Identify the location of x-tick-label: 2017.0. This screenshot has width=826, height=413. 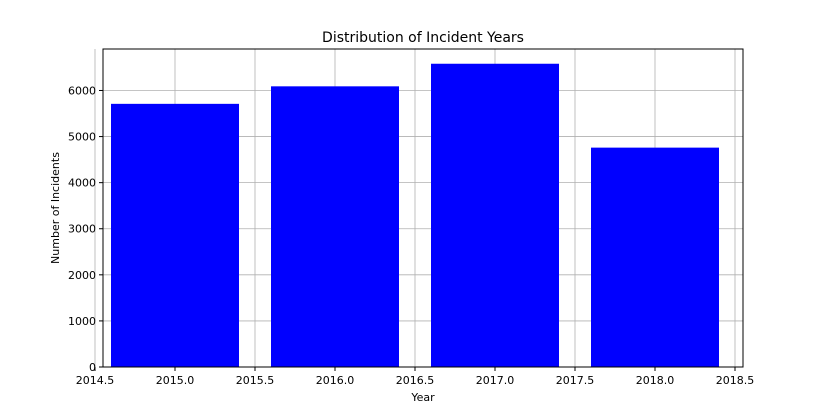
(495, 380).